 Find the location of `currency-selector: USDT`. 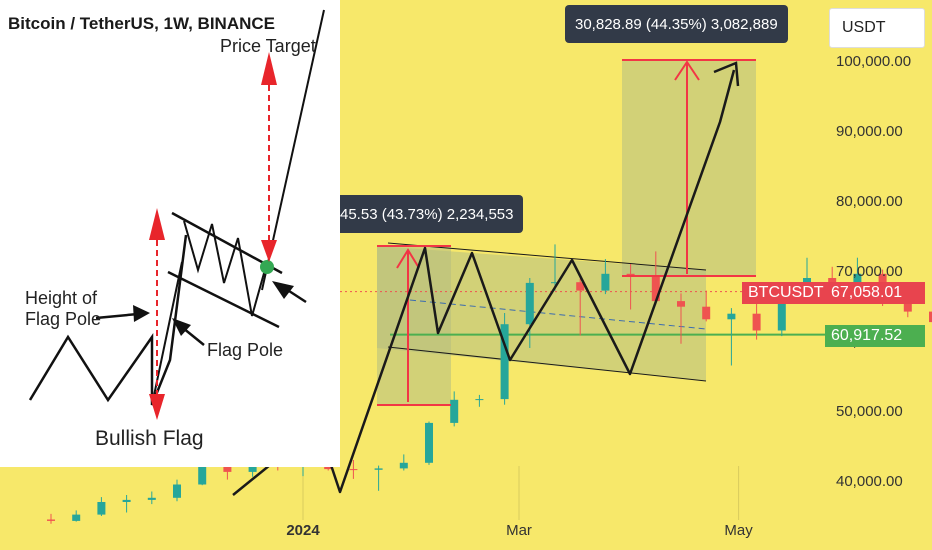

currency-selector: USDT is located at coordinates (877, 28).